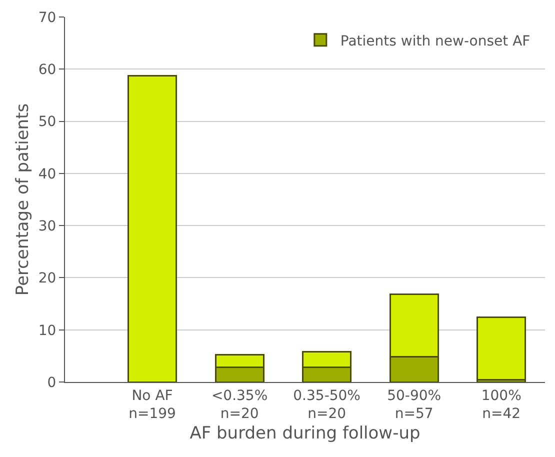  I want to click on y-tick-label: 70, so click(47, 18).